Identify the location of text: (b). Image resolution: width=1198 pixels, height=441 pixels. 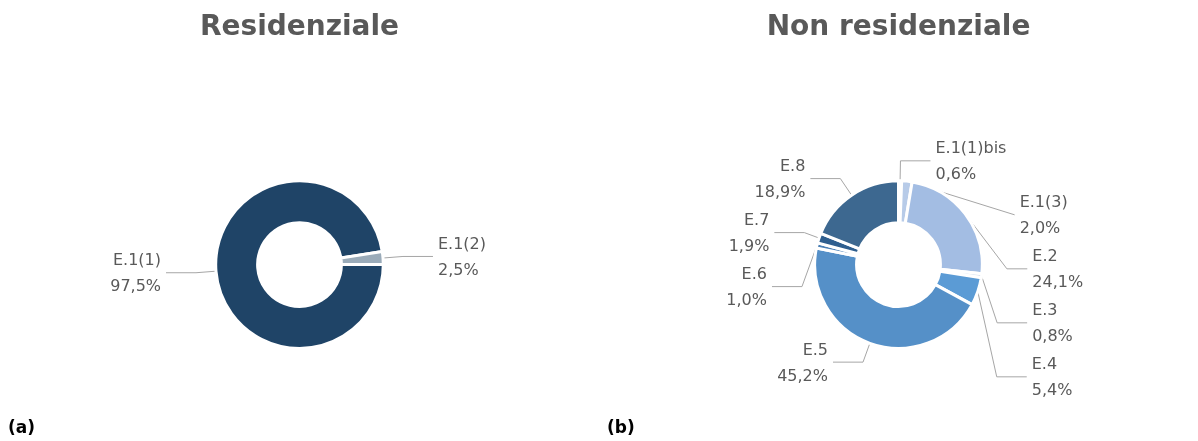
(621, 426).